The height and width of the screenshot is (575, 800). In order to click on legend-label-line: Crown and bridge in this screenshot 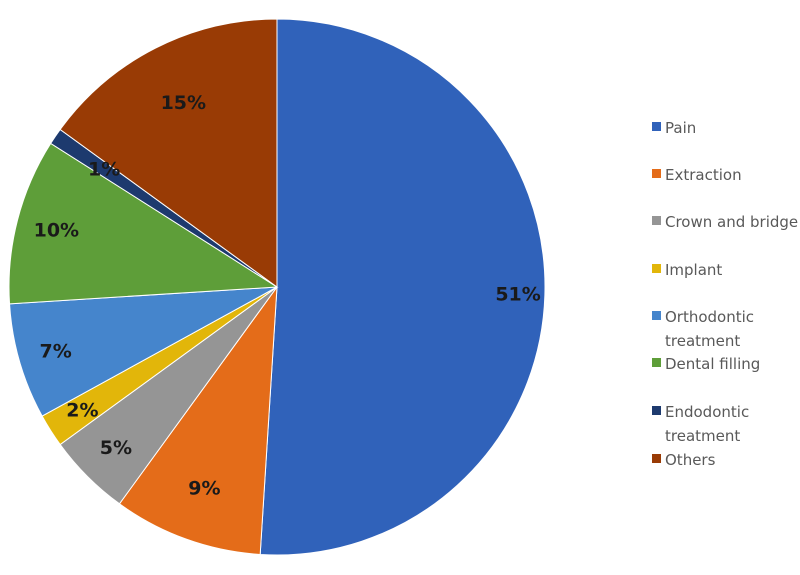, I will do `click(732, 222)`.